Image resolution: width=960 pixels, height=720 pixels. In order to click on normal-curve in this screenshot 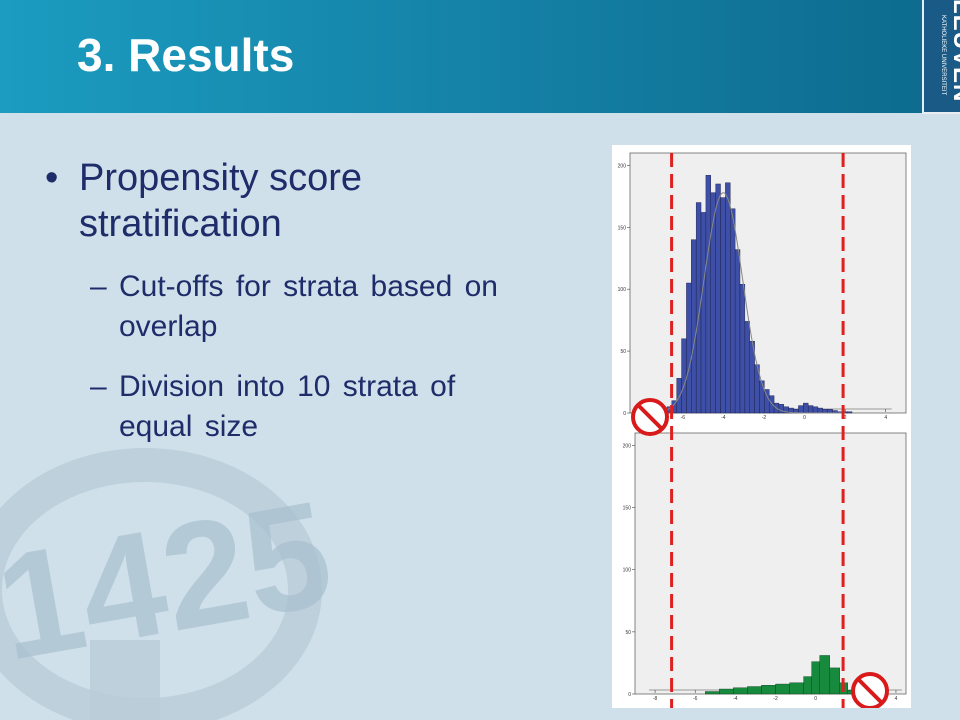, I will do `click(749, 303)`.